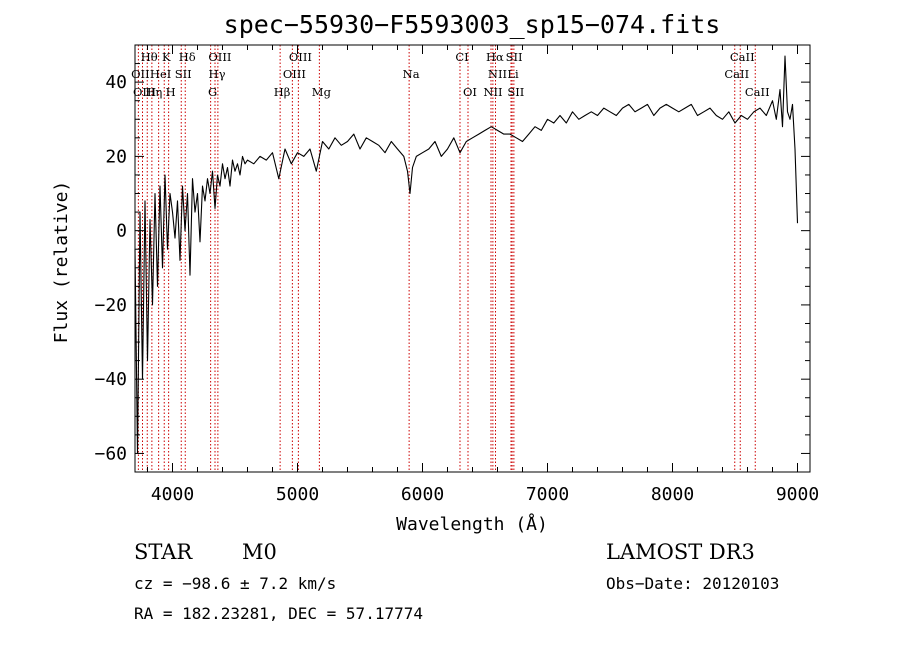 Image resolution: width=900 pixels, height=649 pixels. Describe the element at coordinates (322, 92) in the screenshot. I see `line-marker-label-23: Mg` at that location.